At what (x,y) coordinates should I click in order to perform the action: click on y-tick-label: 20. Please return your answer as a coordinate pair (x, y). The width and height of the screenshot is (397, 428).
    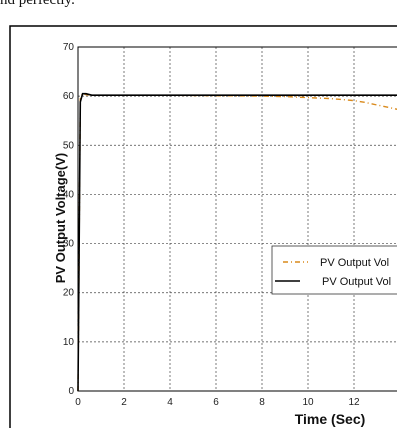
    Looking at the image, I should click on (69, 293).